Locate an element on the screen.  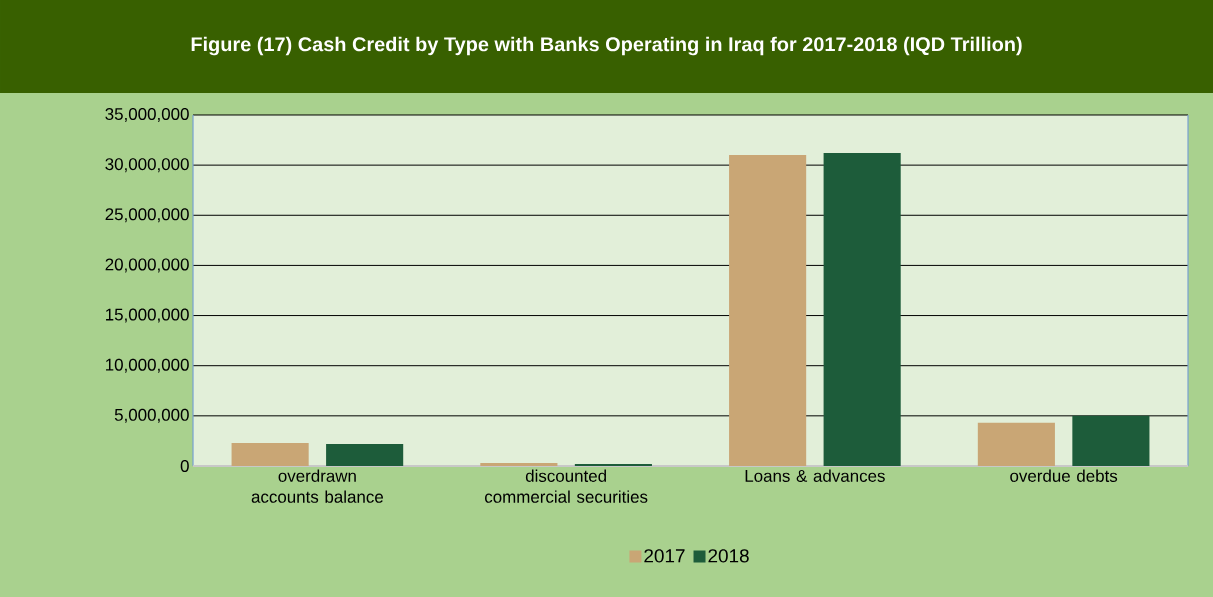
y-tick-label: 10,000,000 is located at coordinates (147, 365).